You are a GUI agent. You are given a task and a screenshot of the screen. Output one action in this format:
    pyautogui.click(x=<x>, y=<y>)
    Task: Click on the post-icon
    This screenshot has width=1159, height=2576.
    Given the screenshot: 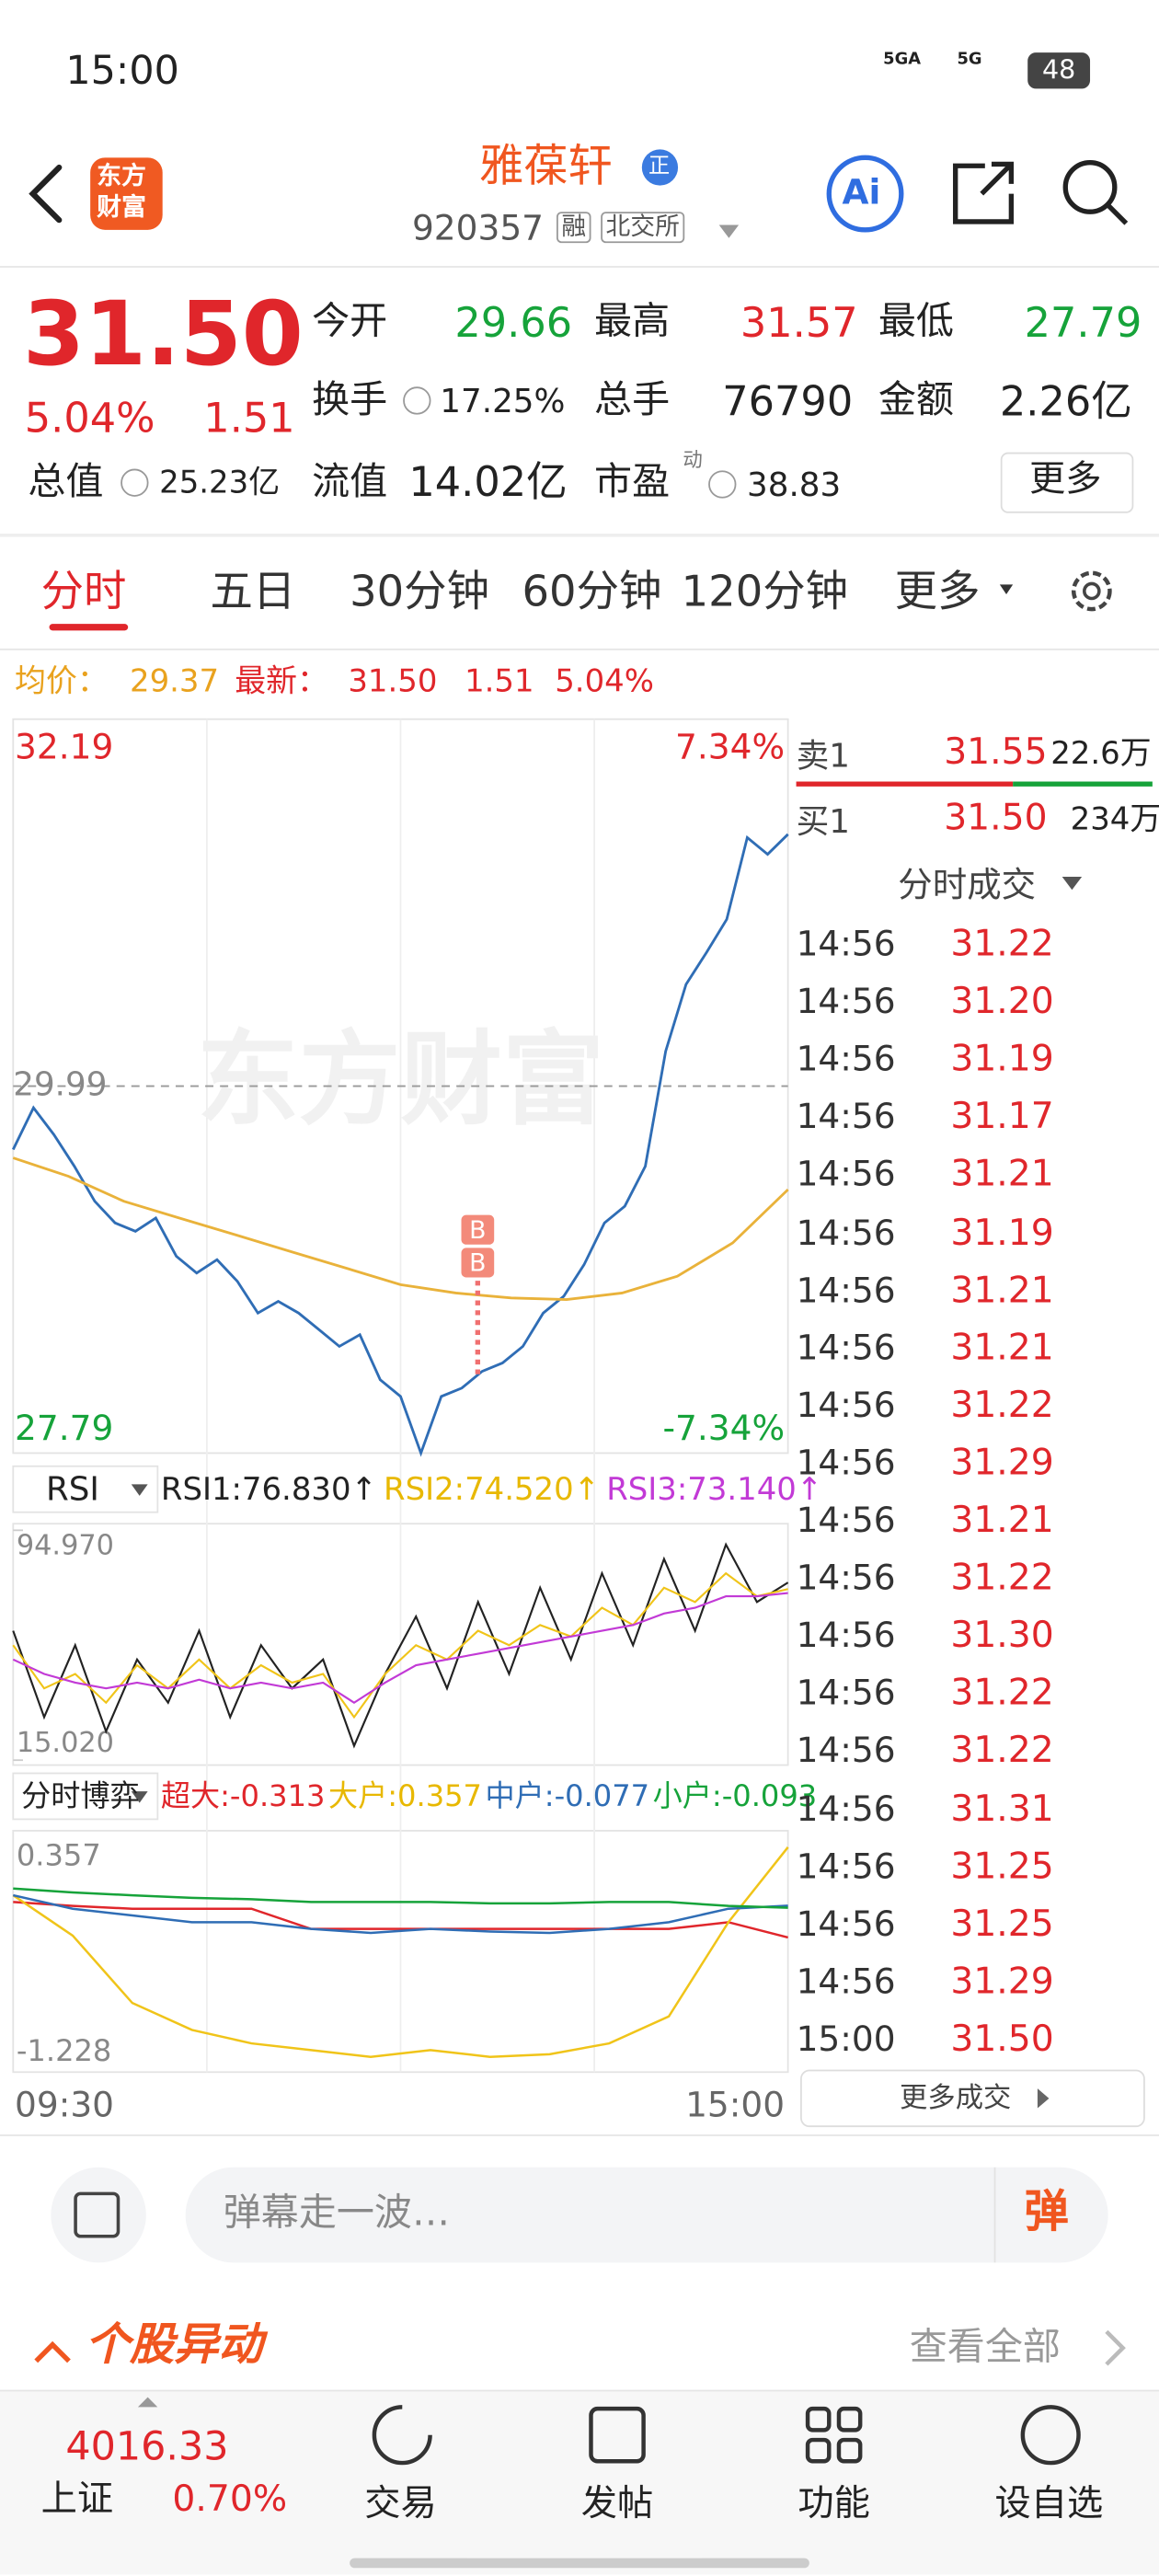 What is the action you would take?
    pyautogui.click(x=617, y=2435)
    